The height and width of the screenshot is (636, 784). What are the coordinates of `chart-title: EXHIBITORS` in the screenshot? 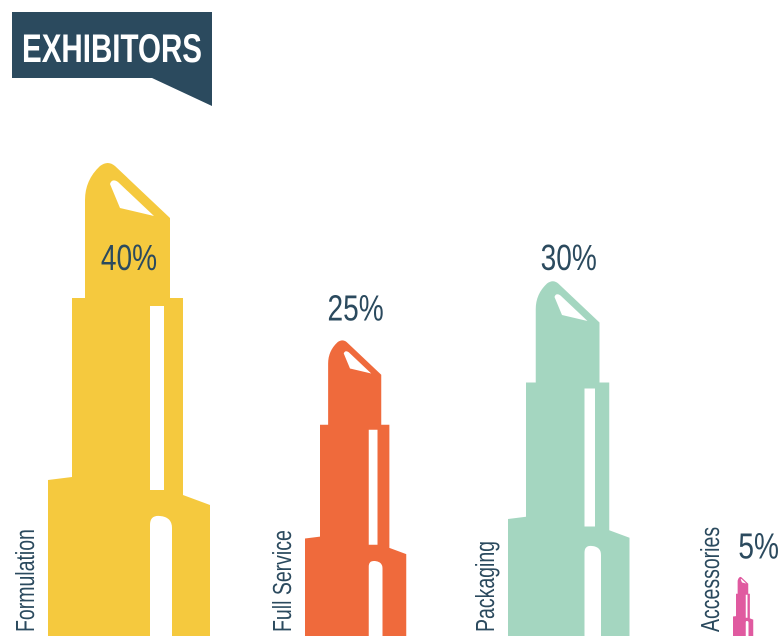 It's located at (112, 49).